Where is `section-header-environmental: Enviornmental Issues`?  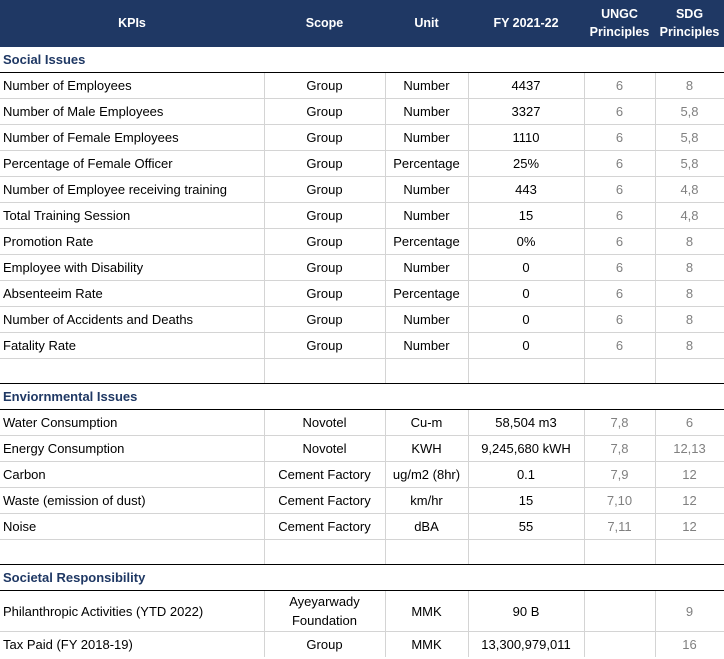
section-header-environmental: Enviornmental Issues is located at coordinates (362, 396).